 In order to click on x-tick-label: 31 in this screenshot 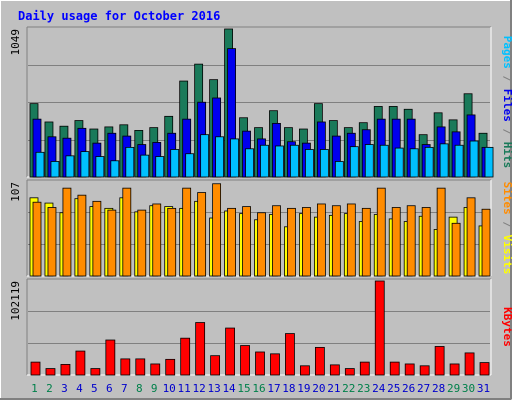, I will do `click(483, 388)`.